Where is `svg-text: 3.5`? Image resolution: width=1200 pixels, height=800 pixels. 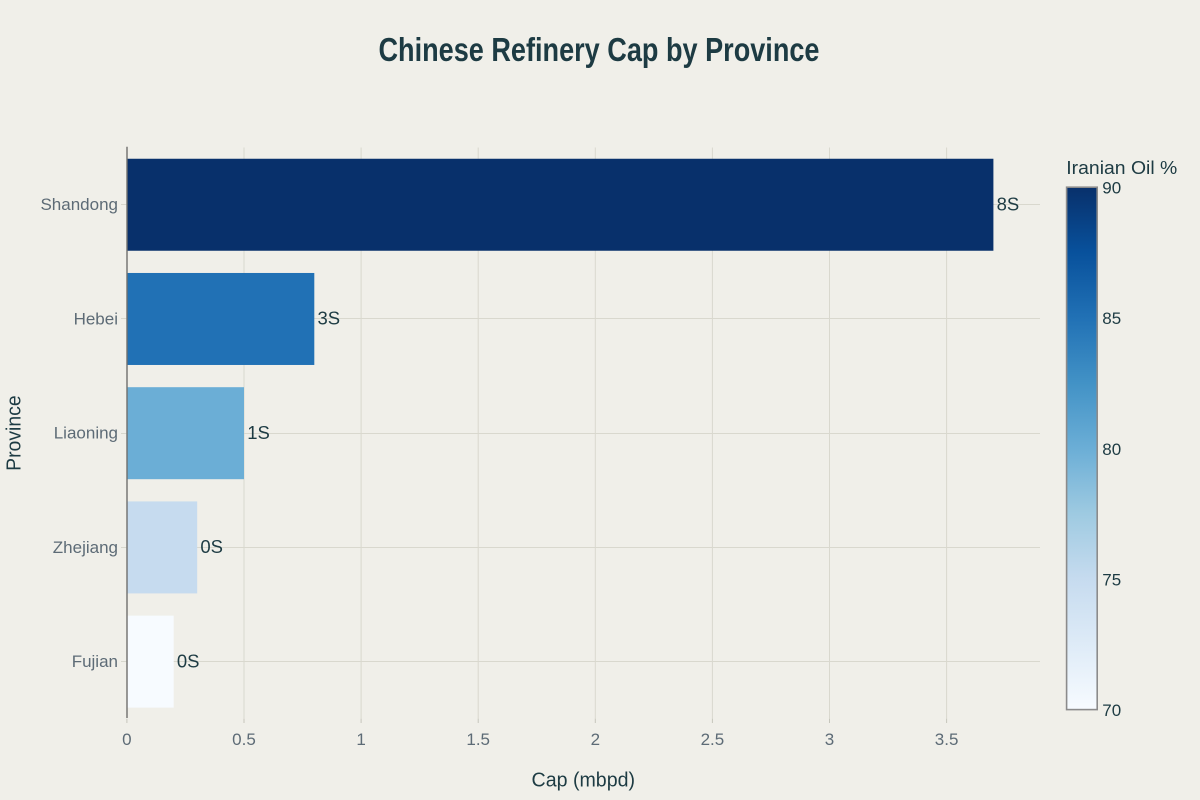
svg-text: 3.5 is located at coordinates (947, 739).